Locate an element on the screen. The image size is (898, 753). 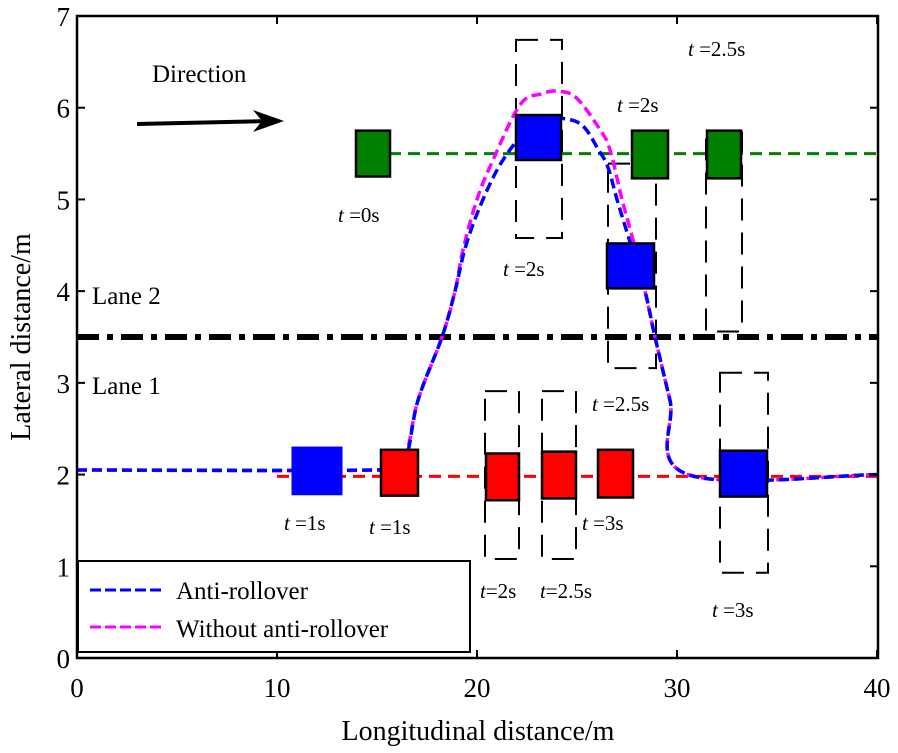
direction-arrow-icon is located at coordinates (210, 121).